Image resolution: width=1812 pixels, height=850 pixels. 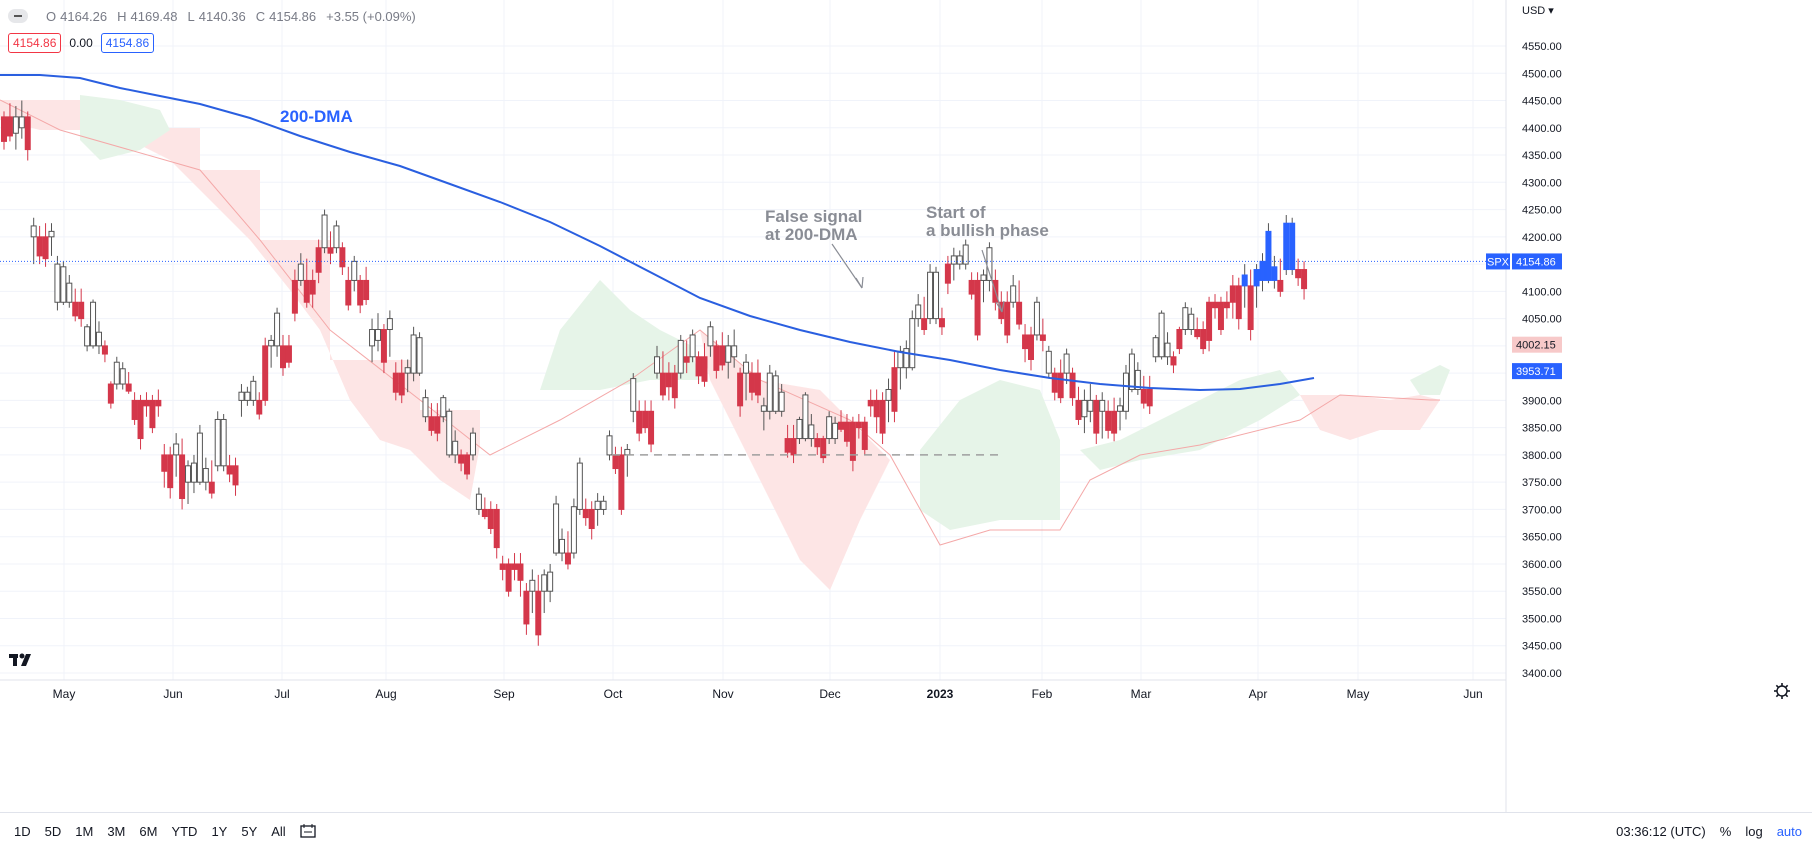 What do you see at coordinates (385, 694) in the screenshot?
I see `x-tick-label: Aug` at bounding box center [385, 694].